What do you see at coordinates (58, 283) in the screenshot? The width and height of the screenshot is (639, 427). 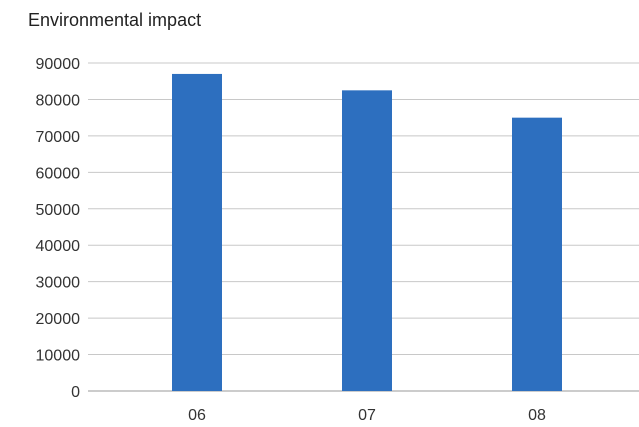 I see `y-tick-label: 30000` at bounding box center [58, 283].